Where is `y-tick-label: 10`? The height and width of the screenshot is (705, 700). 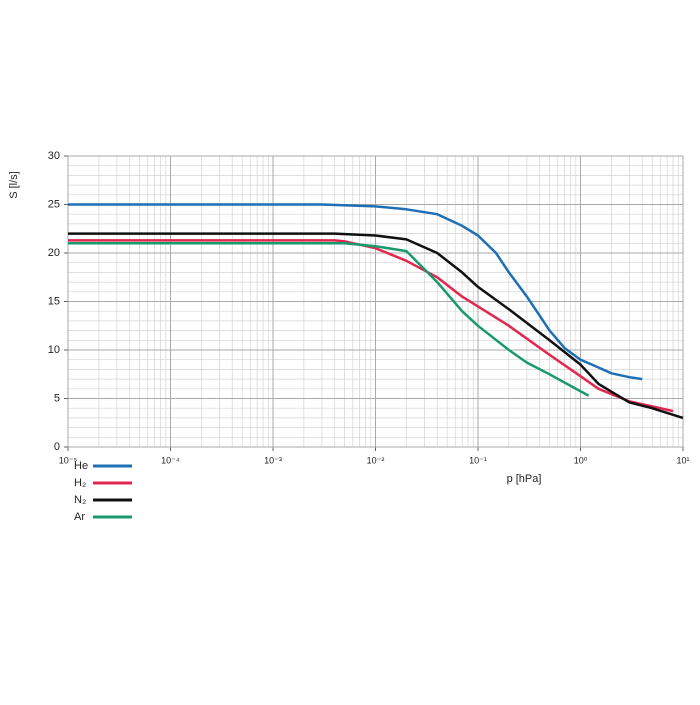
y-tick-label: 10 is located at coordinates (54, 350).